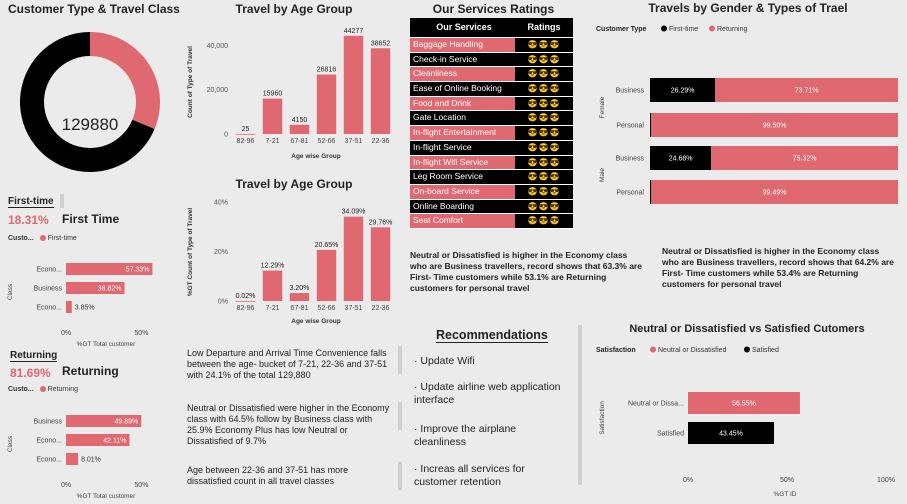 The image size is (907, 504). Describe the element at coordinates (125, 81) in the screenshot. I see `donut-slice` at that location.